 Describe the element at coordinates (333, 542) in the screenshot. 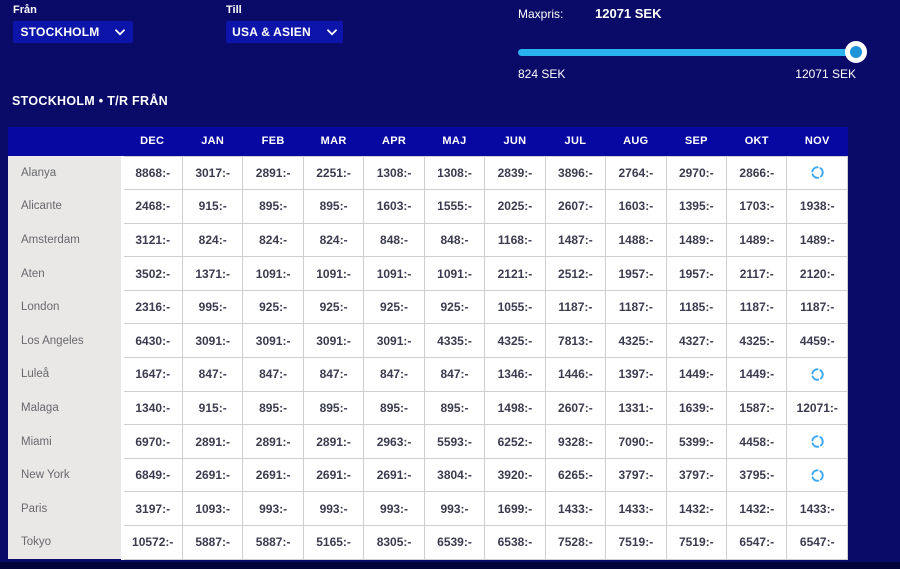

I see `price-cell: 5165:-` at that location.